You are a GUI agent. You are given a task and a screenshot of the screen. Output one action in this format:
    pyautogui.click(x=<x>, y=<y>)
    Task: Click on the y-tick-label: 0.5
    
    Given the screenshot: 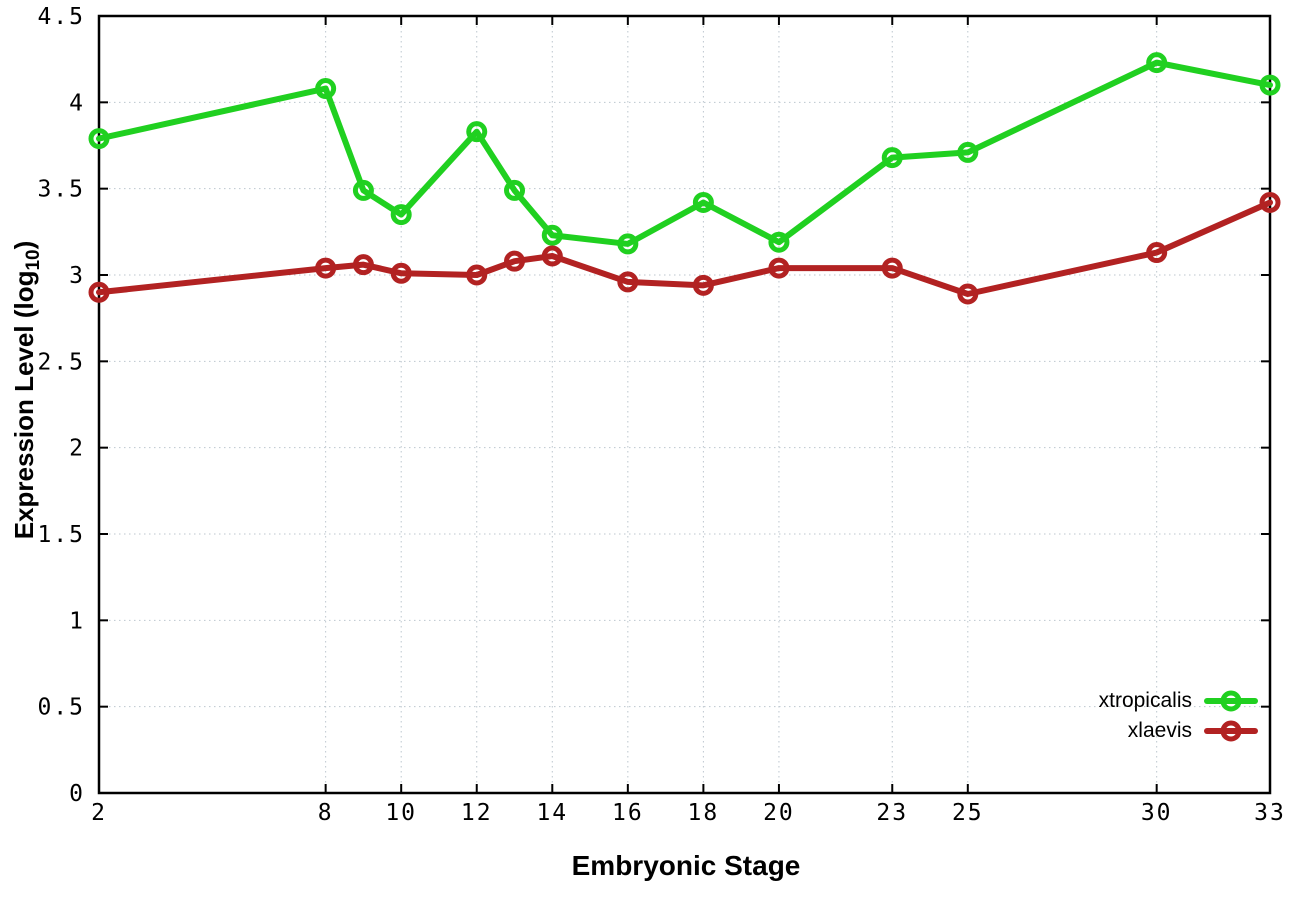 What is the action you would take?
    pyautogui.click(x=61, y=708)
    